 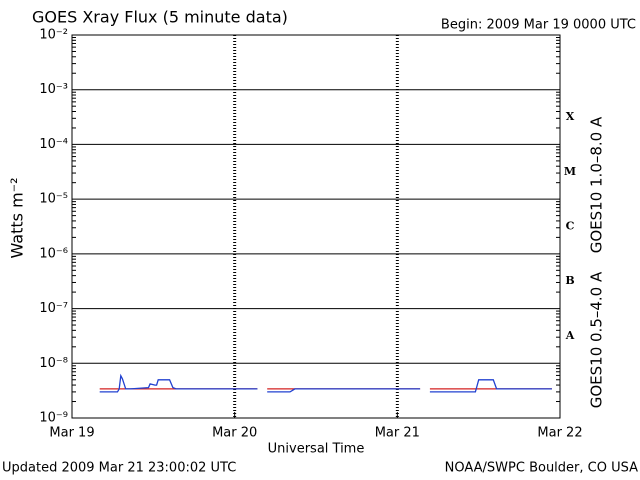 I want to click on flare-class-label: B, so click(x=569, y=280).